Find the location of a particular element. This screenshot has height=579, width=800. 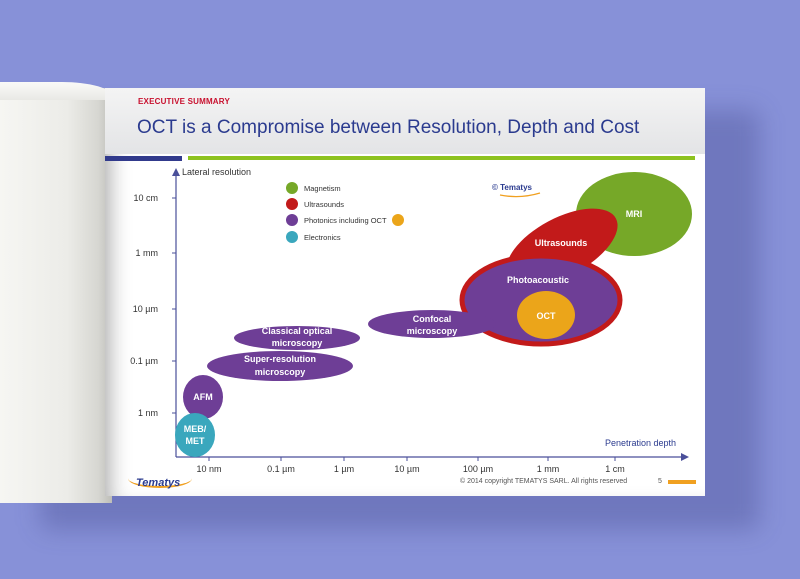

region-classical-optical-microscopy is located at coordinates (297, 338).